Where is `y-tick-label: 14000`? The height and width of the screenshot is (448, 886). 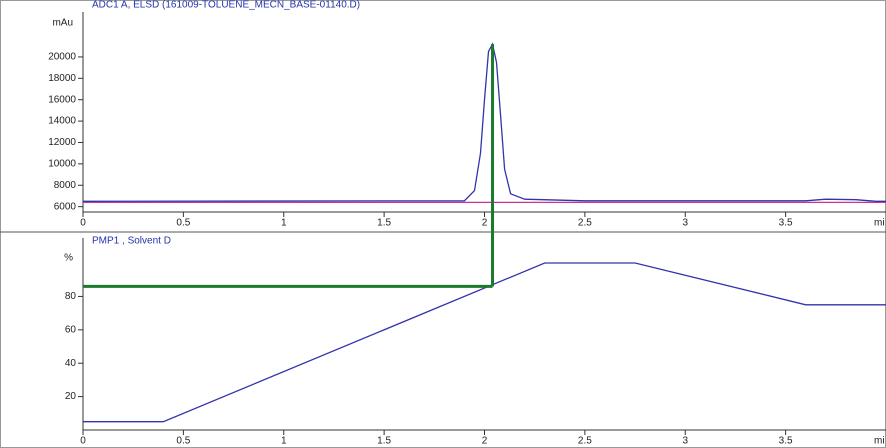
y-tick-label: 14000 is located at coordinates (62, 121).